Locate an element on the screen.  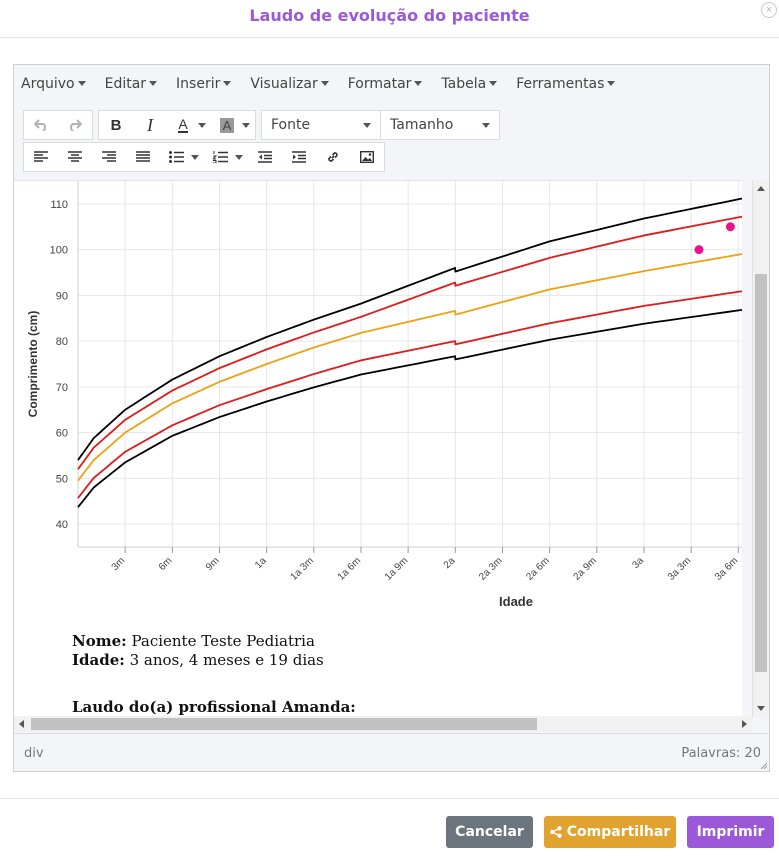
text-color-button: A is located at coordinates (189, 125).